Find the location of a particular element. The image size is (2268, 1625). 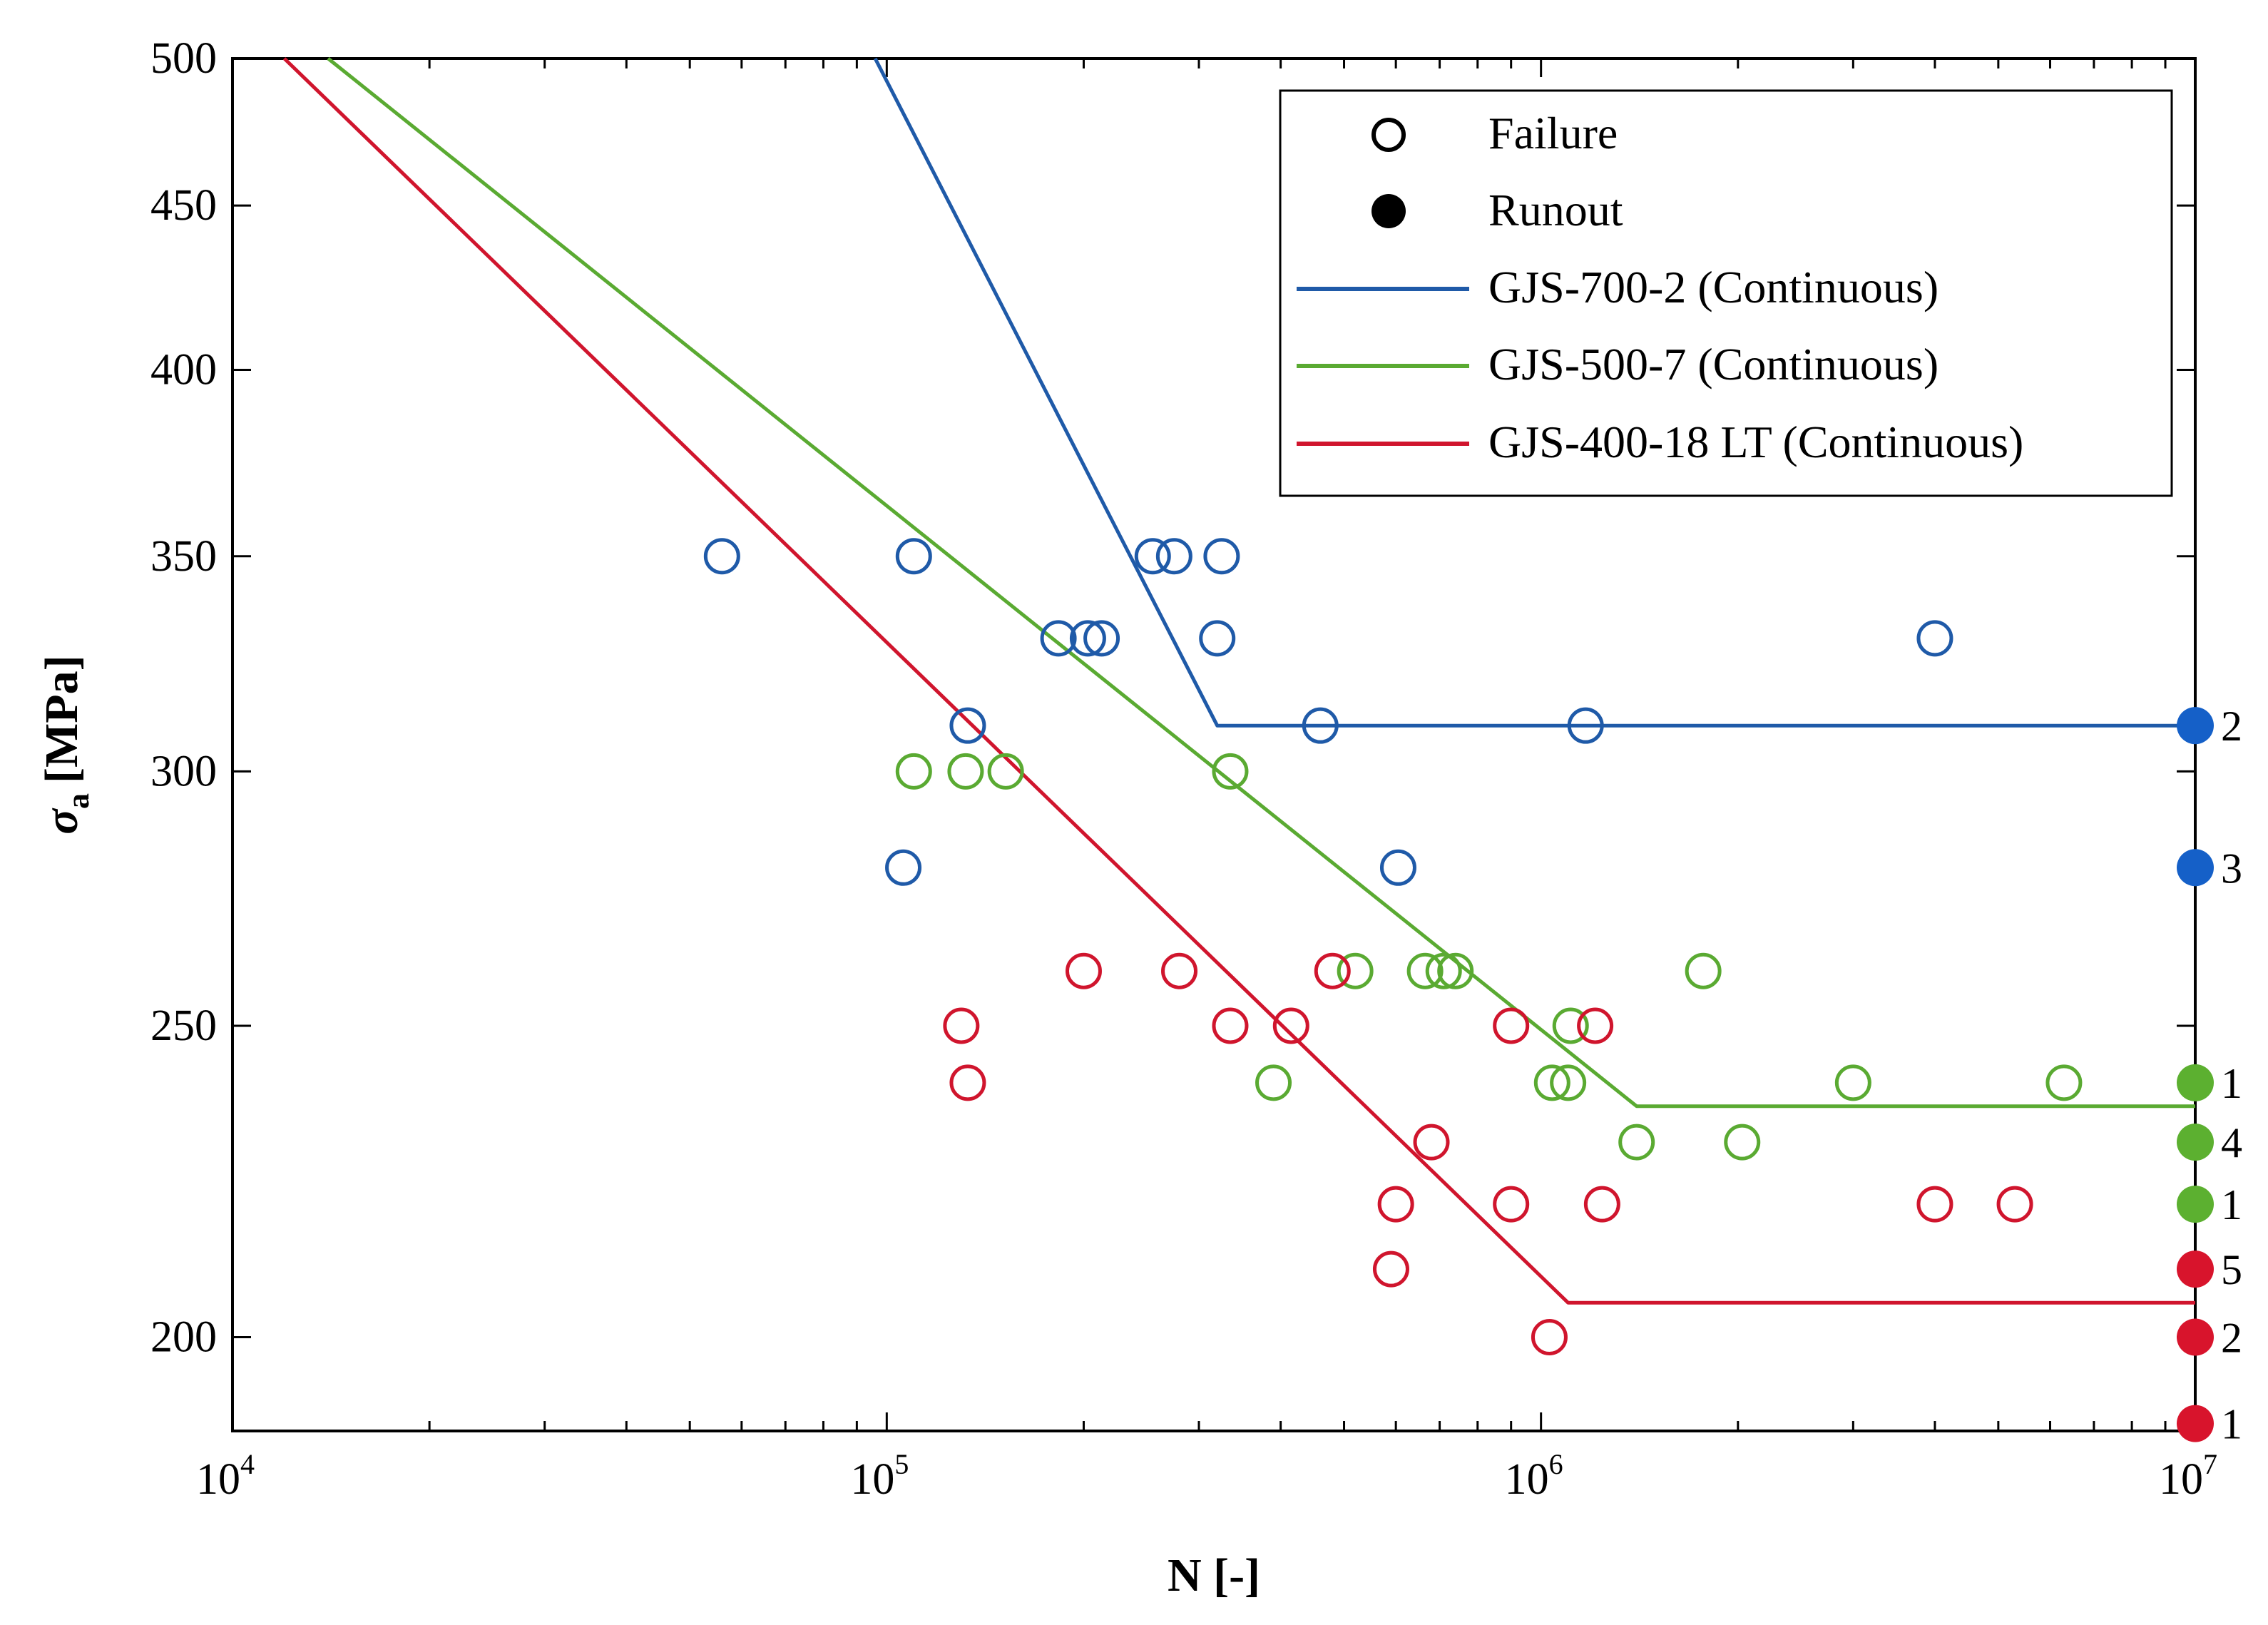

x-tick-label: 10⁴ is located at coordinates (225, 1476).